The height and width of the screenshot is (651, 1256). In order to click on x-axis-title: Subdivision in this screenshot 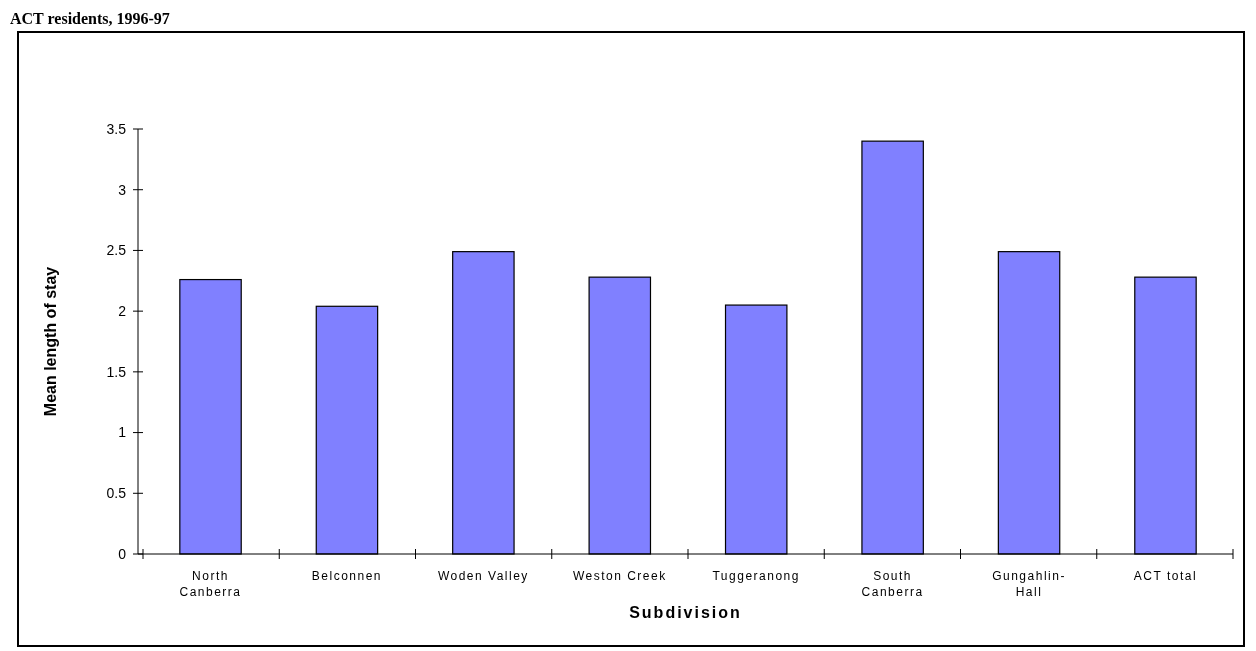, I will do `click(685, 612)`.